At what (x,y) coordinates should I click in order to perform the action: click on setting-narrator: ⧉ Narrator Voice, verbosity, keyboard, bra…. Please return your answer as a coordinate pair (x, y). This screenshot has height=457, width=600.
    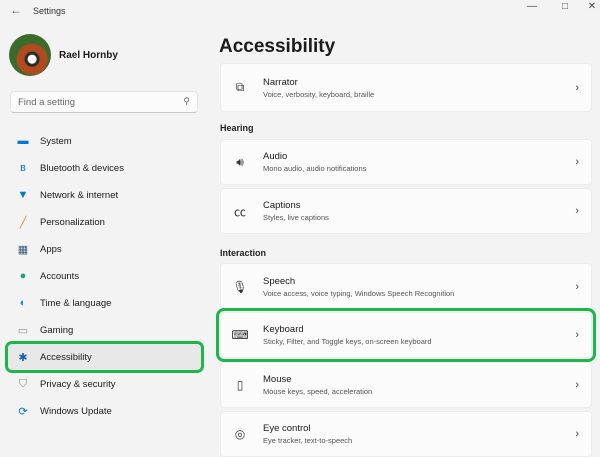
    Looking at the image, I should click on (406, 87).